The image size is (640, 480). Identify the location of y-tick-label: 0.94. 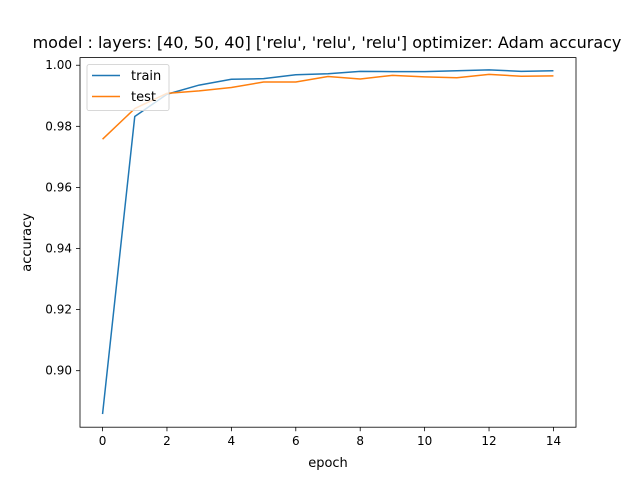
(58, 249).